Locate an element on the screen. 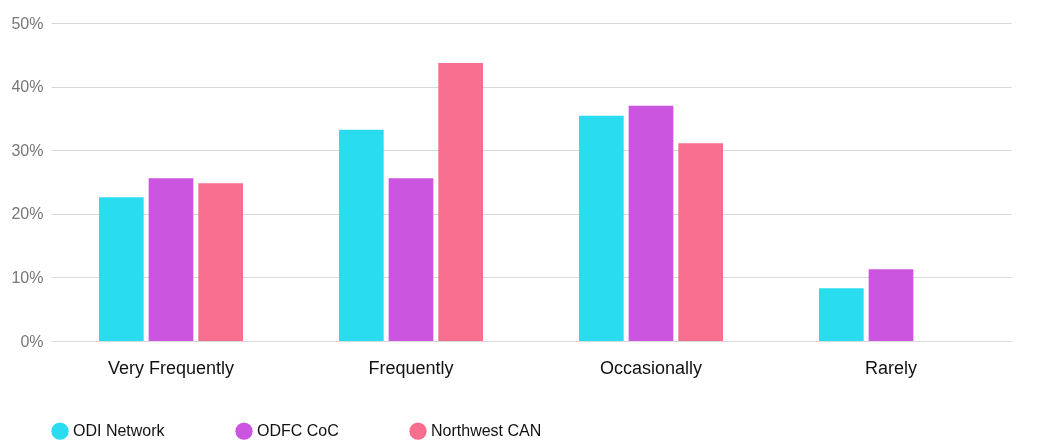 The width and height of the screenshot is (1041, 446). x-tick-label: Frequently is located at coordinates (411, 367).